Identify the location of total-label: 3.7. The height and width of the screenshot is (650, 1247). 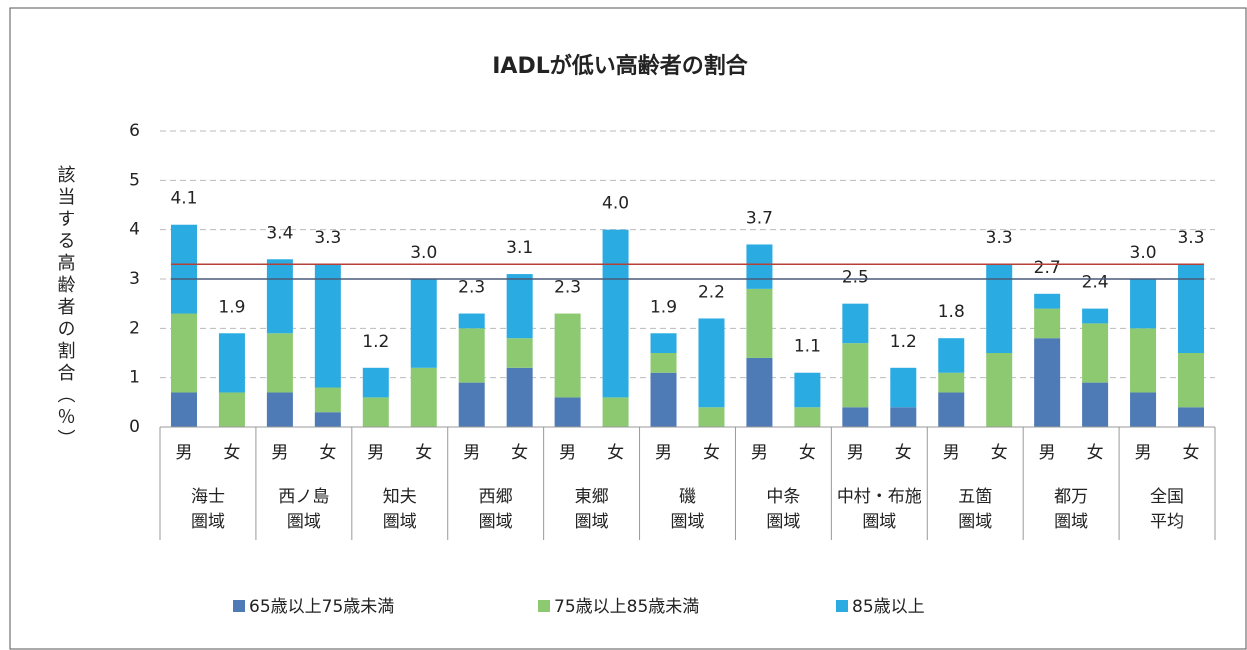
(759, 218).